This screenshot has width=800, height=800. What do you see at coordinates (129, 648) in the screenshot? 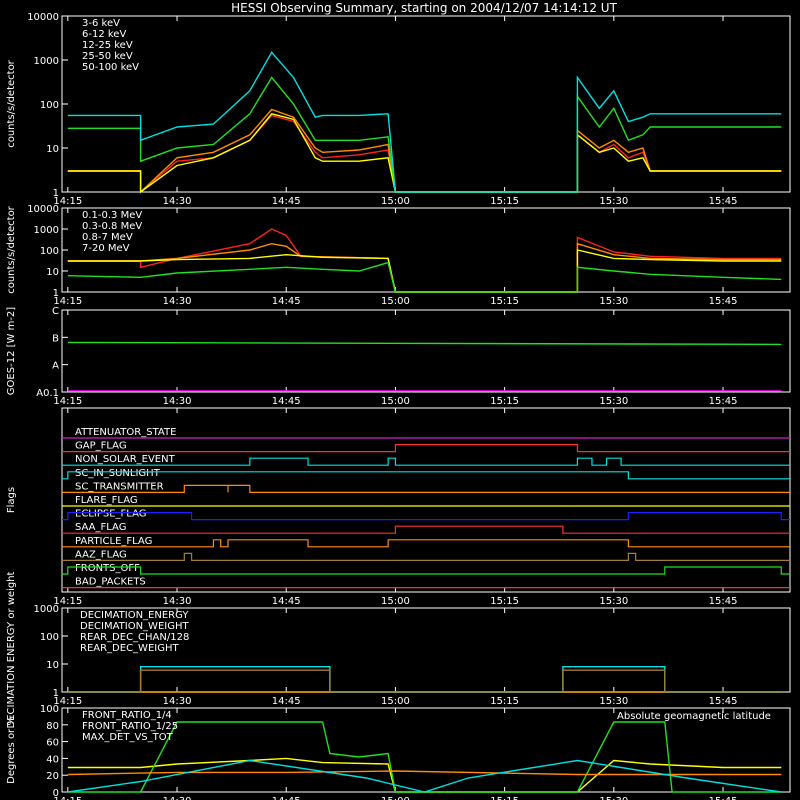
I see `legend-entry: REAR_DEC_WEIGHT` at bounding box center [129, 648].